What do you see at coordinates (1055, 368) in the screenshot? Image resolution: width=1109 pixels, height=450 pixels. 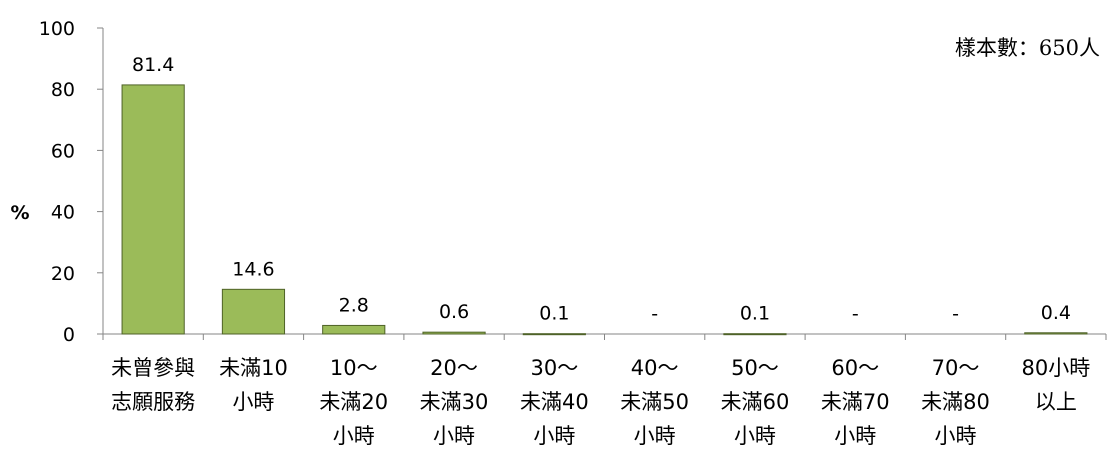 I see `category-label: 80小時` at bounding box center [1055, 368].